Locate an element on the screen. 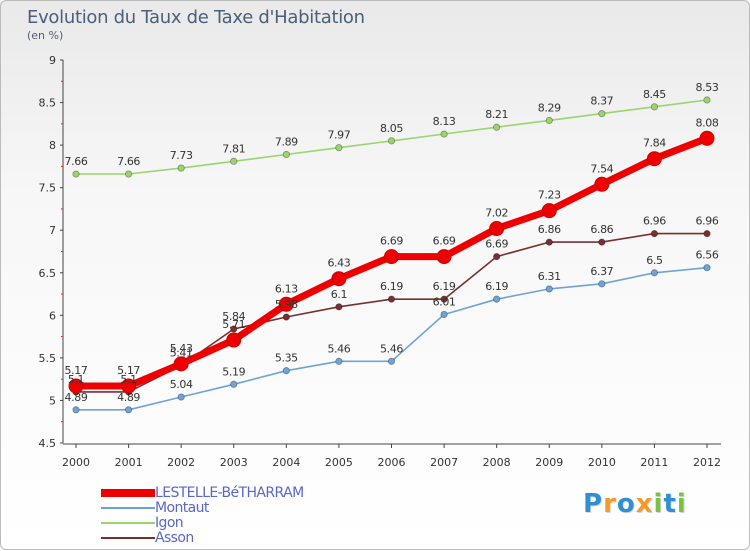 Image resolution: width=750 pixels, height=551 pixels. legend-swatch is located at coordinates (128, 522).